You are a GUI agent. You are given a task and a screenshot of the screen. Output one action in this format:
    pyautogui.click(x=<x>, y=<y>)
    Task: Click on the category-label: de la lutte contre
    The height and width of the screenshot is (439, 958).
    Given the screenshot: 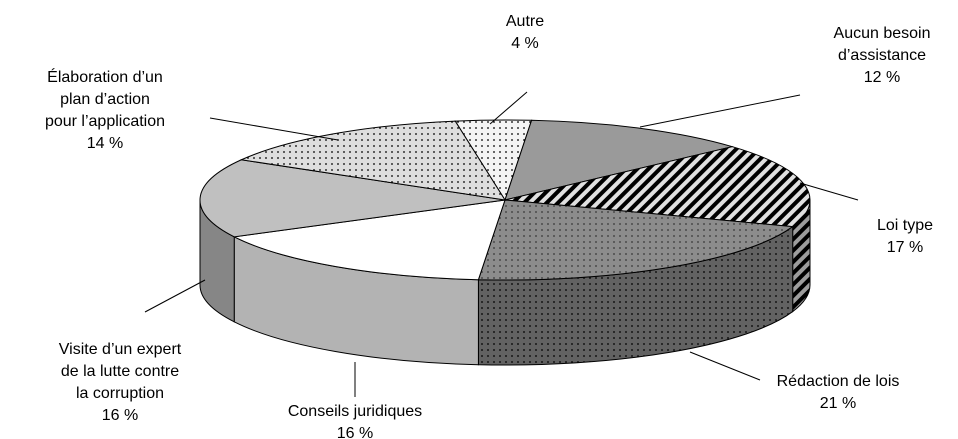 What is the action you would take?
    pyautogui.click(x=120, y=371)
    